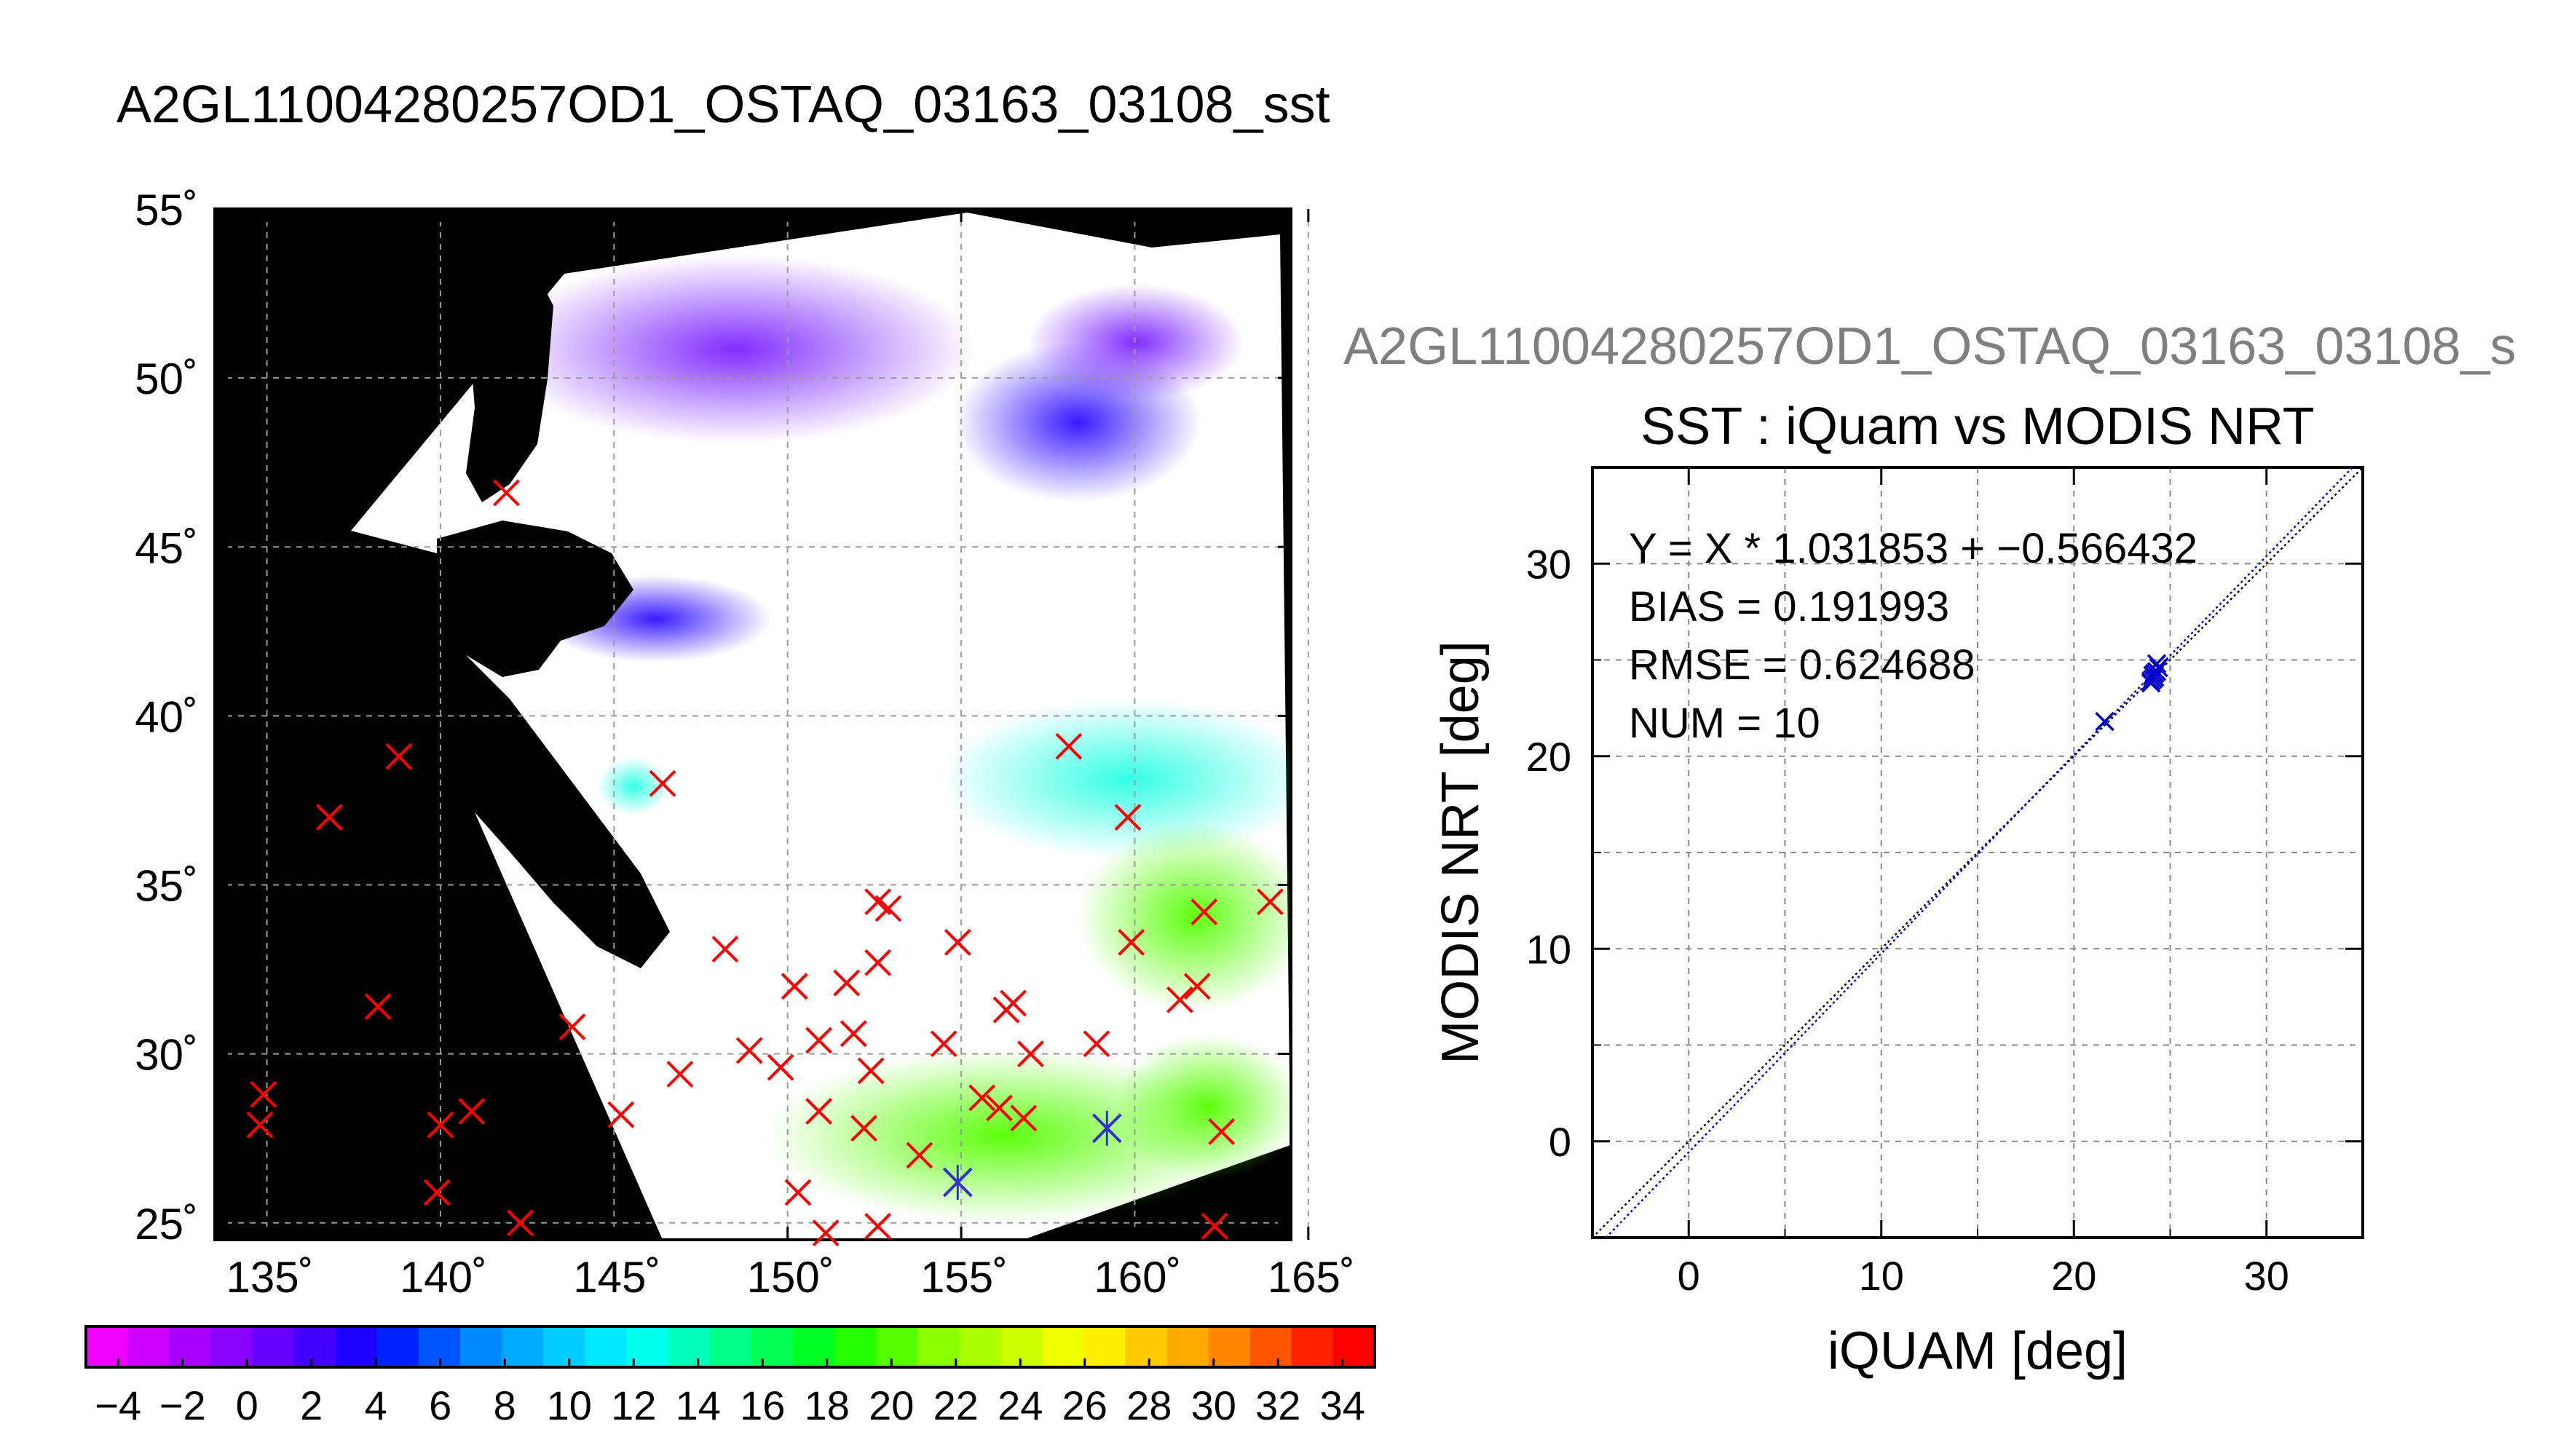  I want to click on x-tick-label: 10, so click(1881, 1276).